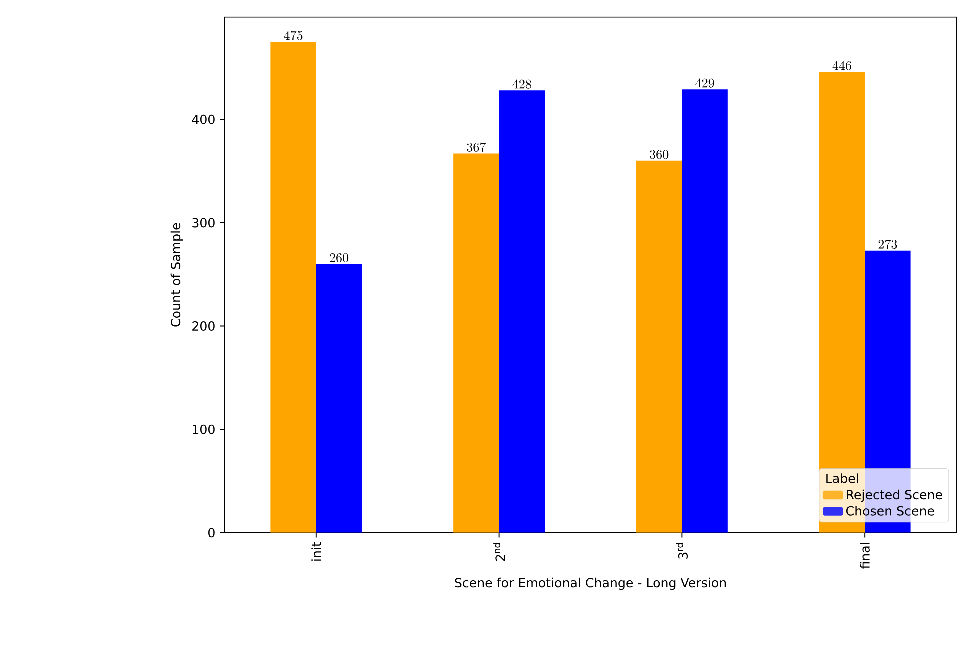 The height and width of the screenshot is (650, 957). What do you see at coordinates (177, 275) in the screenshot?
I see `y-axis-title: Count of Sample` at bounding box center [177, 275].